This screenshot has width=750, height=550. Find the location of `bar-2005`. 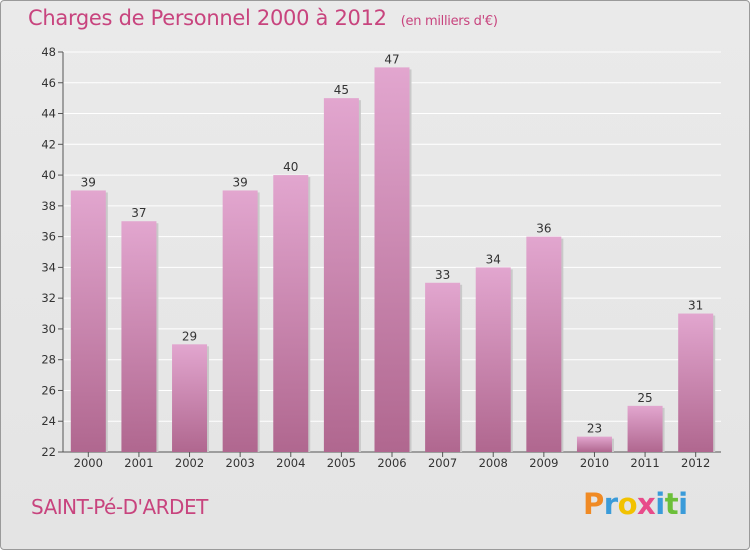

bar-2005 is located at coordinates (341, 275).